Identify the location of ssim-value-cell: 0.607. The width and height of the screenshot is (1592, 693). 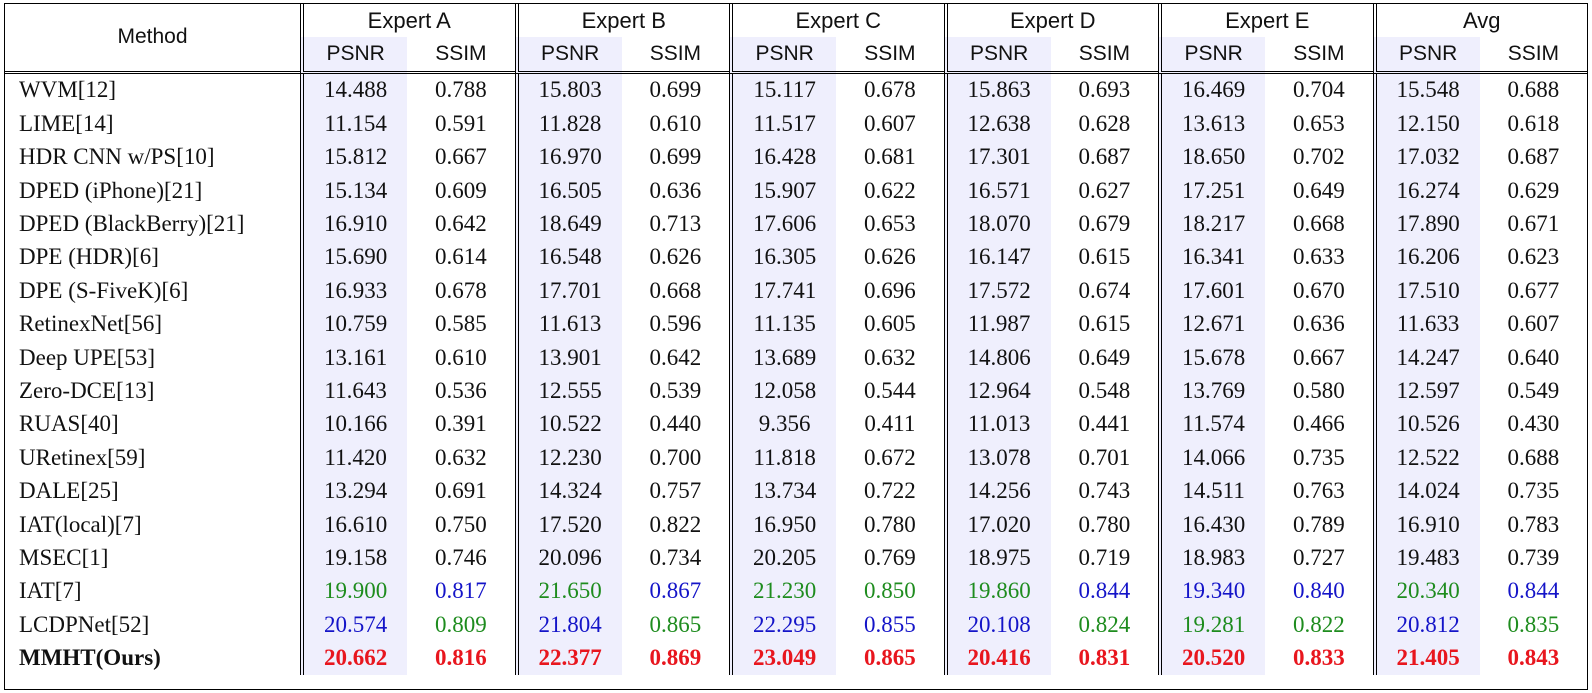
(890, 123).